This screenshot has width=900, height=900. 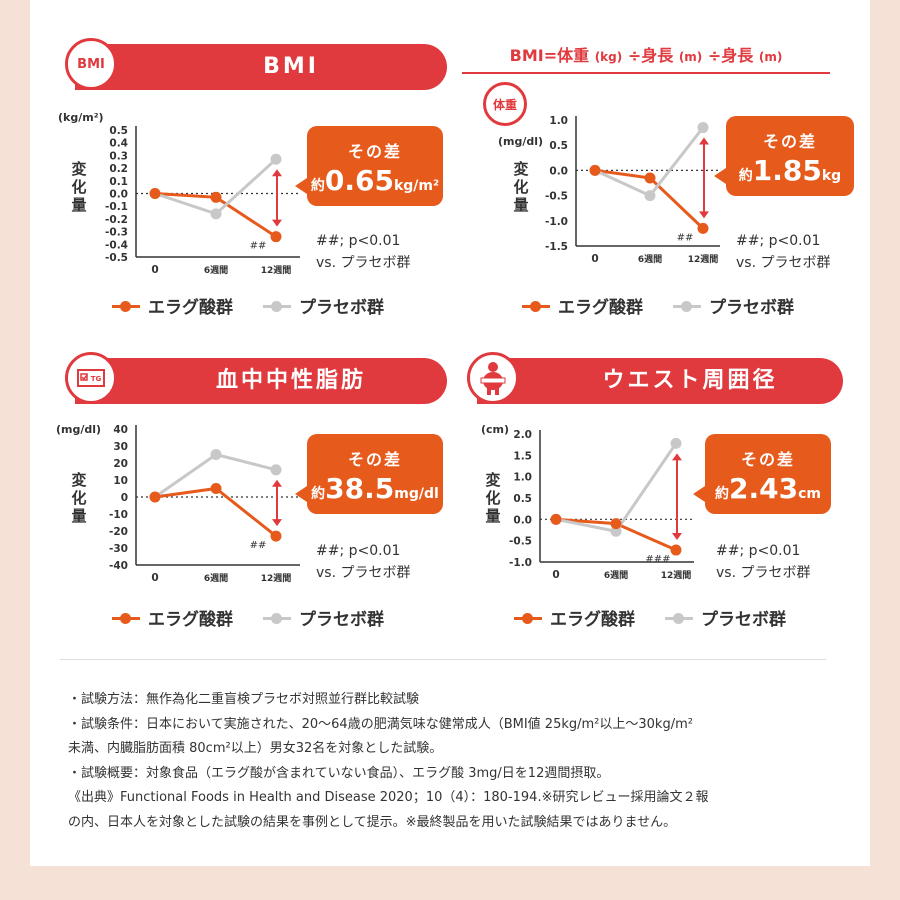 What do you see at coordinates (118, 566) in the screenshot?
I see `y-tick-label: -40` at bounding box center [118, 566].